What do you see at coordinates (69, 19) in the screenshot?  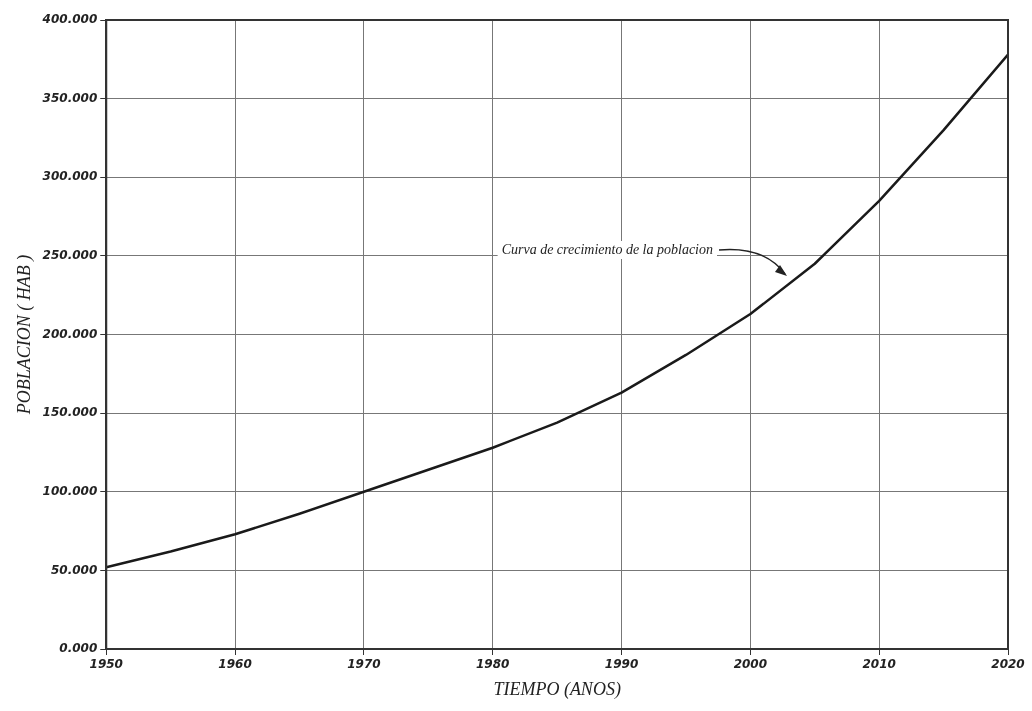 I see `y-tick-label: 400.000` at bounding box center [69, 19].